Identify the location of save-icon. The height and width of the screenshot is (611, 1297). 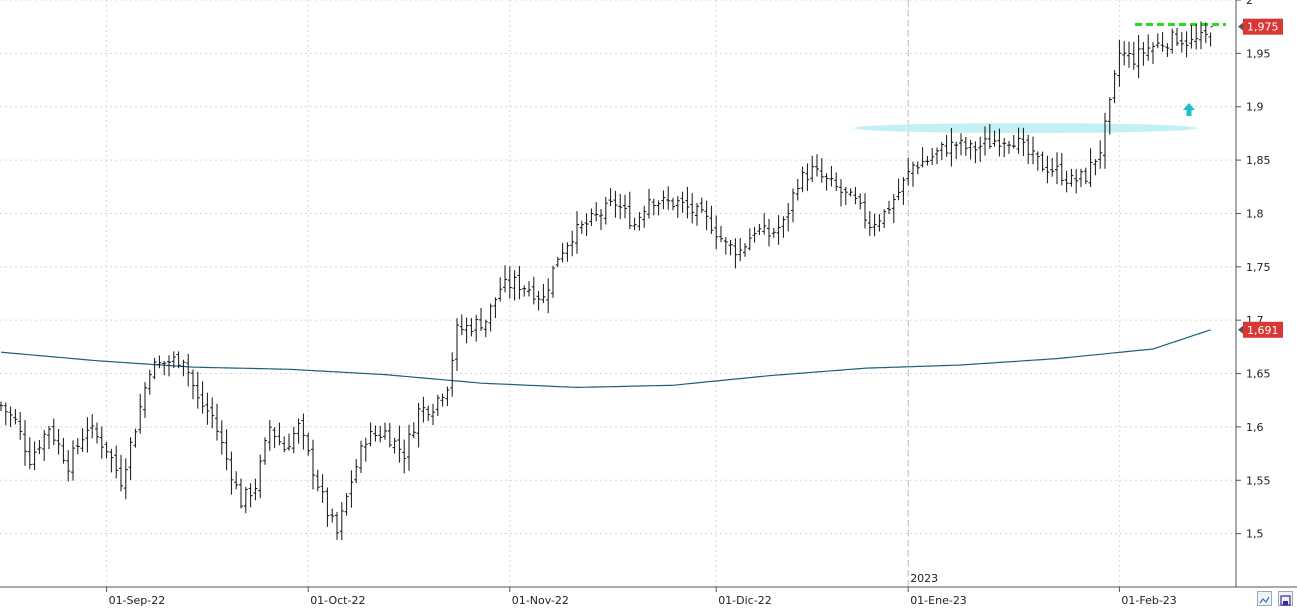
(1285, 600).